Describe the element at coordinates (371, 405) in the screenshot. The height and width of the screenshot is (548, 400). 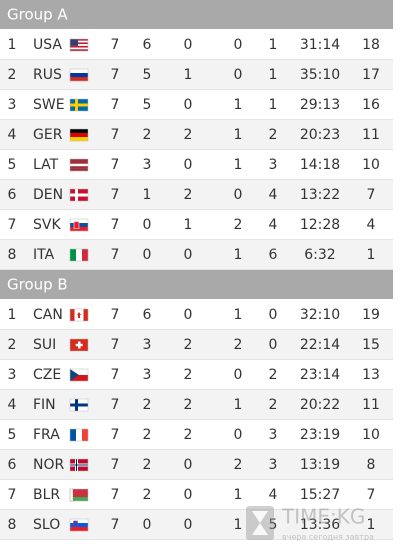
I see `cell: 11` at that location.